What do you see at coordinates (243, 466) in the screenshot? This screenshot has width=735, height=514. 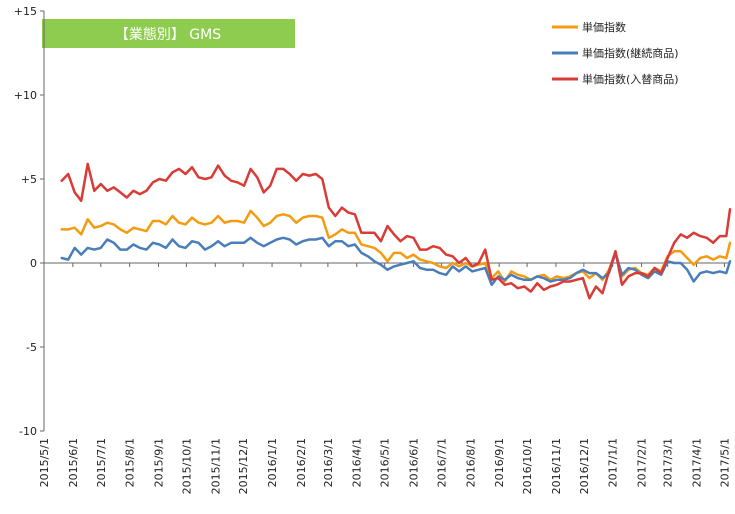 I see `x-tick-label: 2015/12/1` at bounding box center [243, 466].